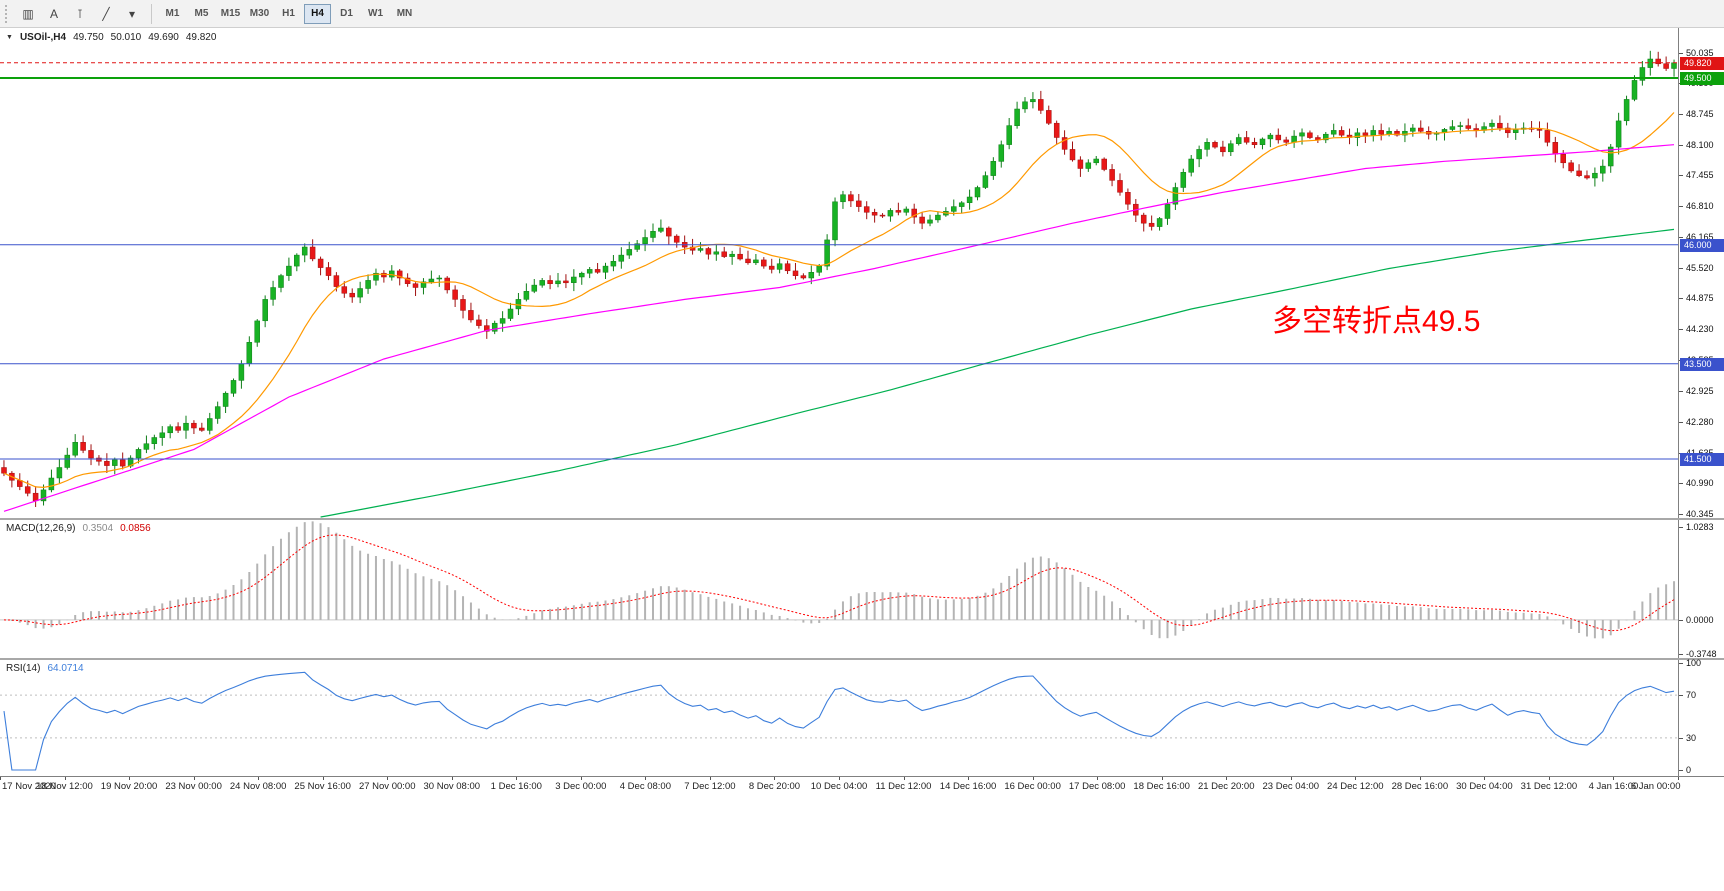 The height and width of the screenshot is (891, 1724). What do you see at coordinates (28, 14) in the screenshot?
I see `chart-window-button: ▥` at bounding box center [28, 14].